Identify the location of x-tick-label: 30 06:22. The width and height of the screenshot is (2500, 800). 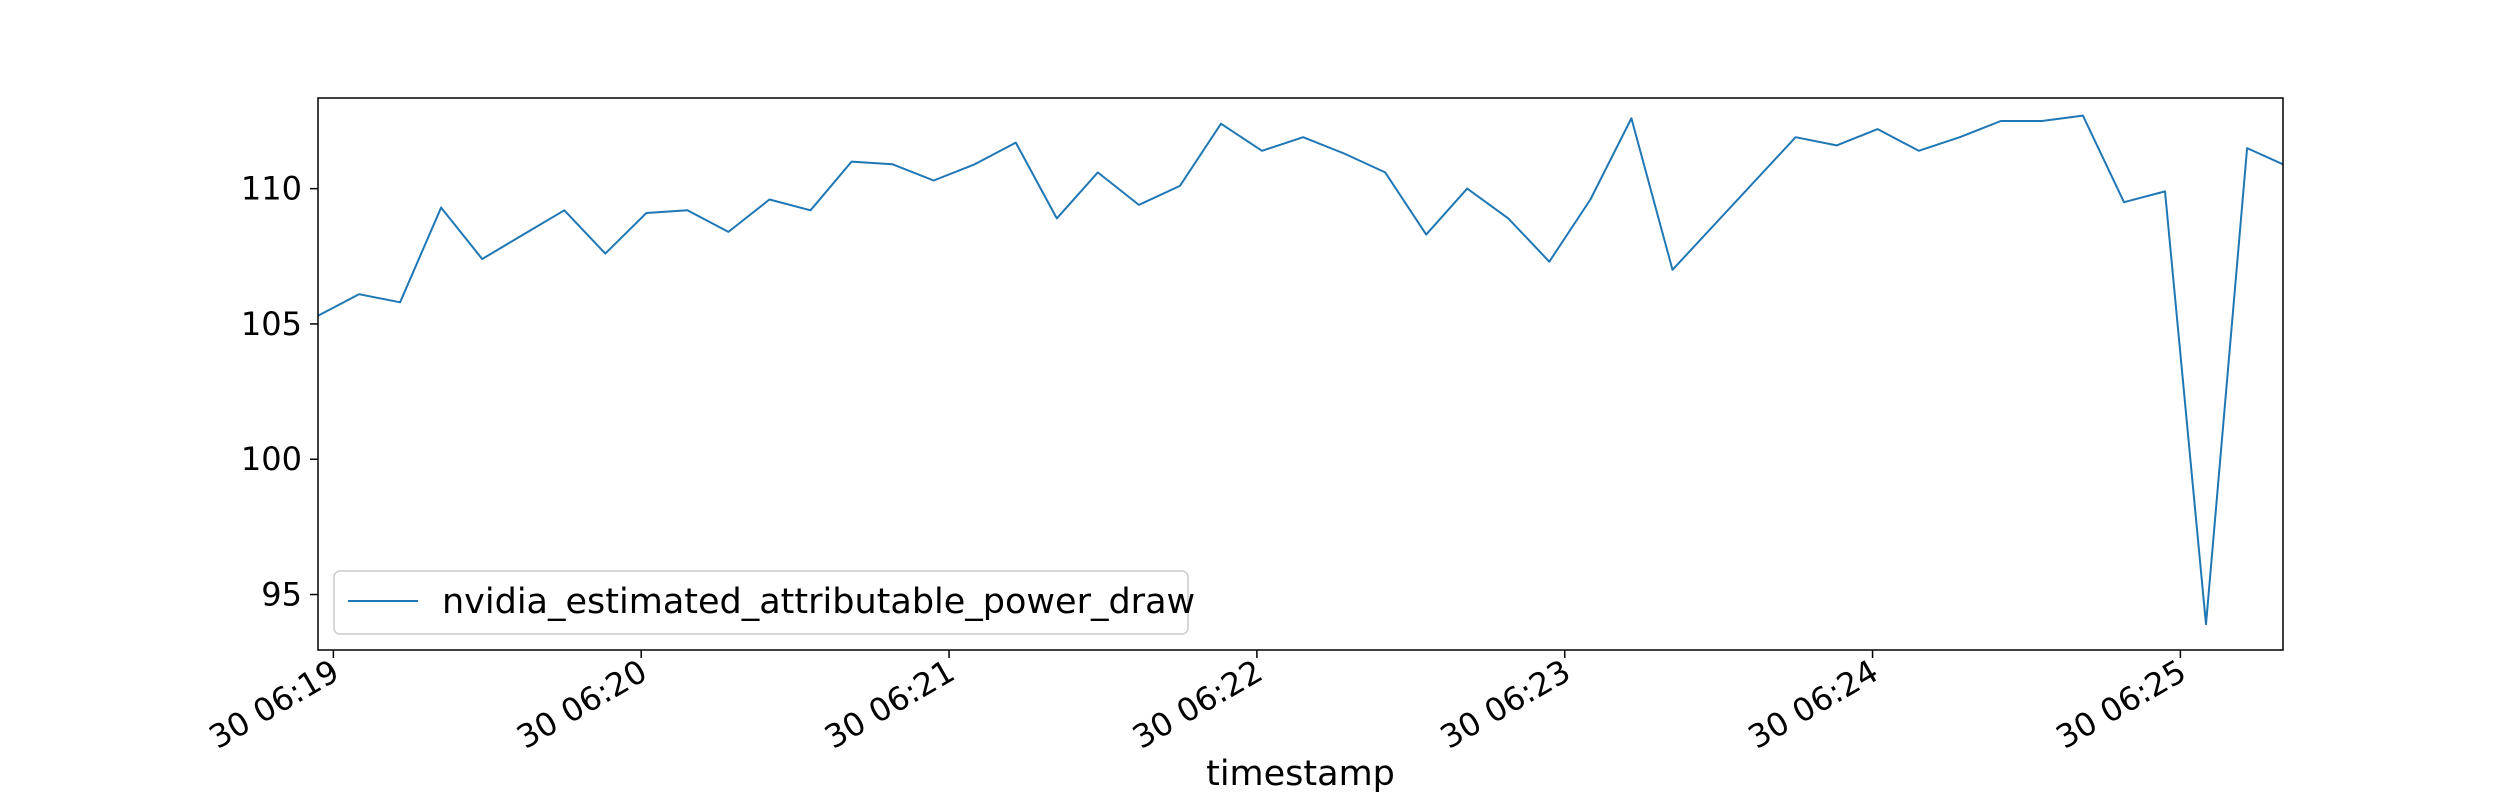
(1197, 704).